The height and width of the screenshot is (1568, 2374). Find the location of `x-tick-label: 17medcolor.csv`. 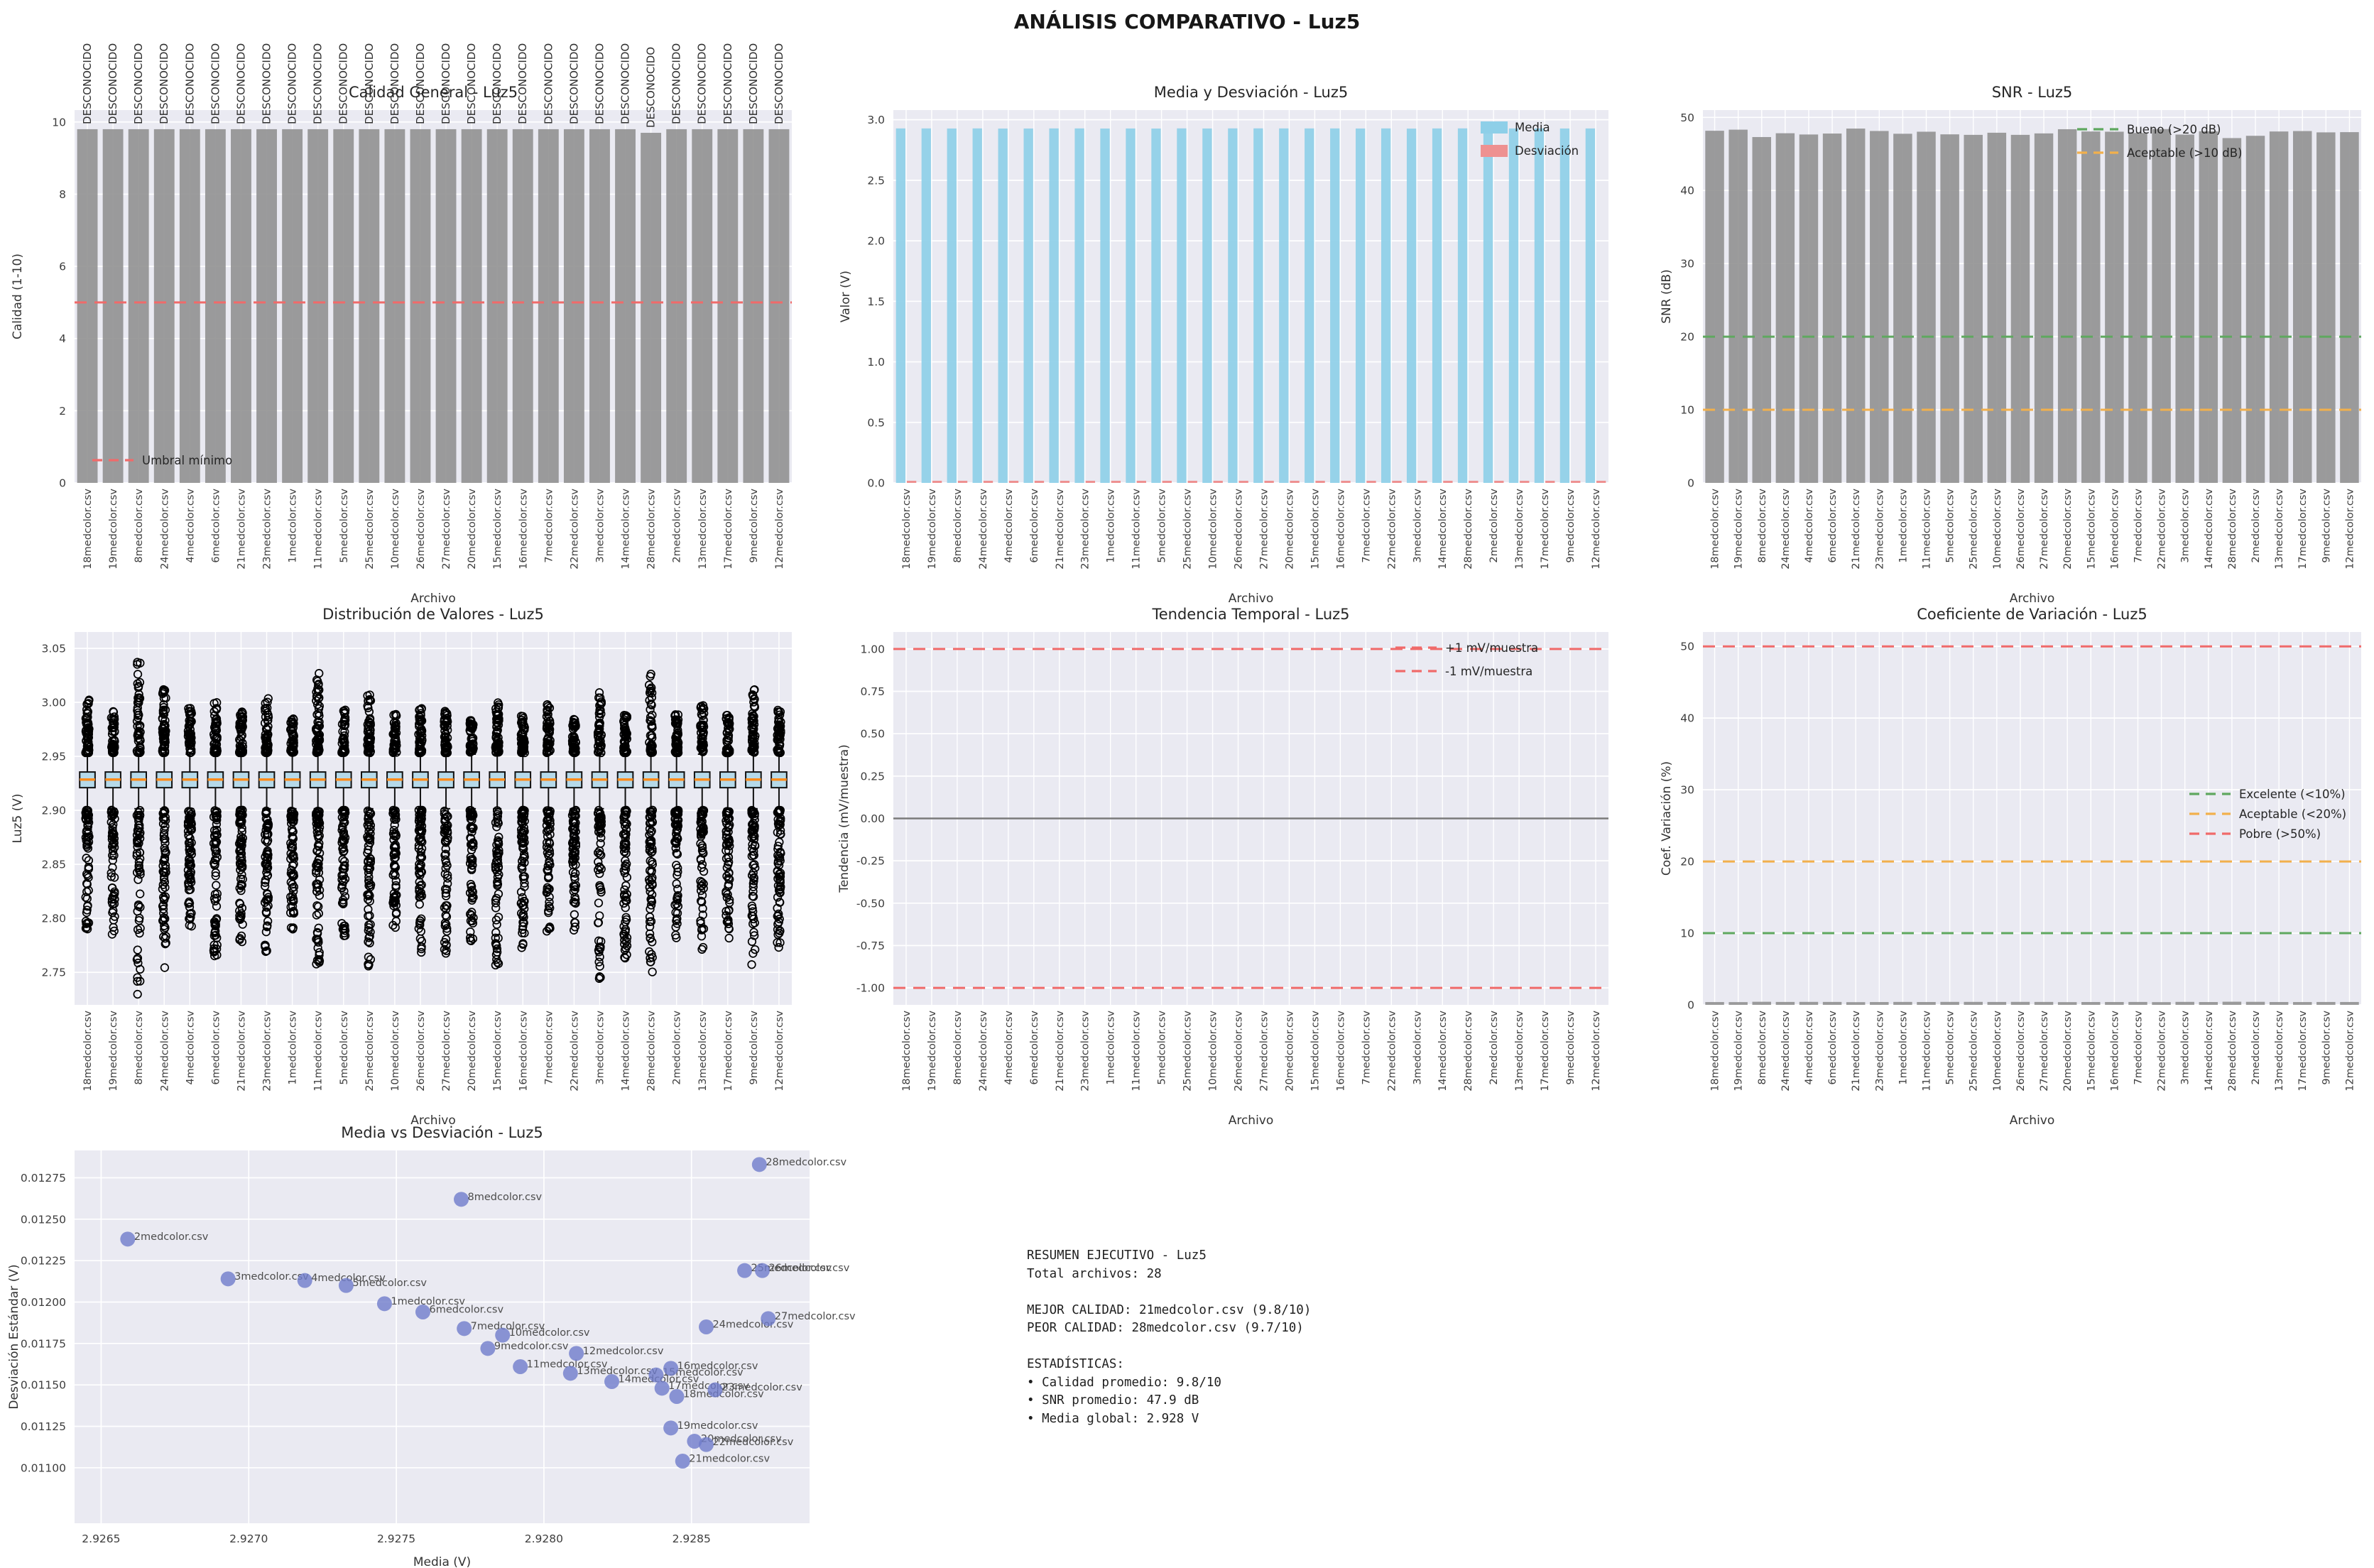

x-tick-label: 17medcolor.csv is located at coordinates (2303, 529).